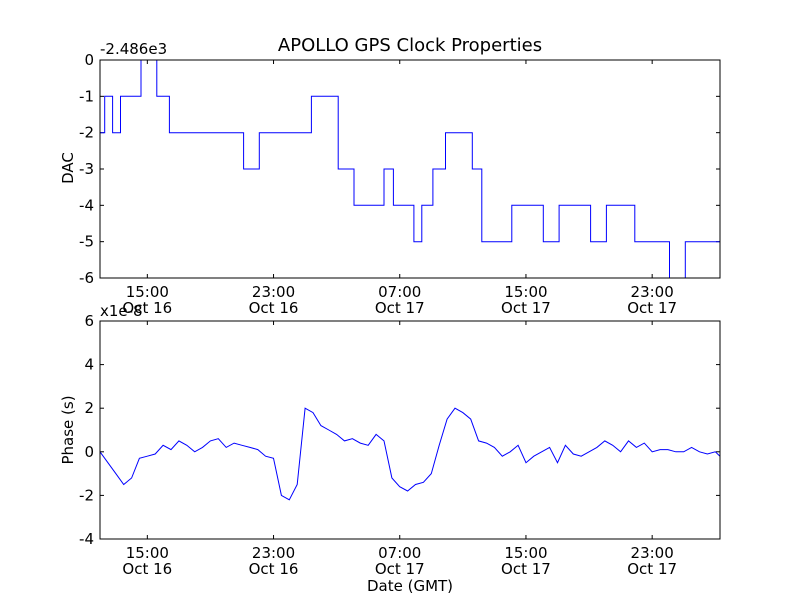 The height and width of the screenshot is (600, 800). I want to click on phase-ytick-label: 2, so click(89, 408).